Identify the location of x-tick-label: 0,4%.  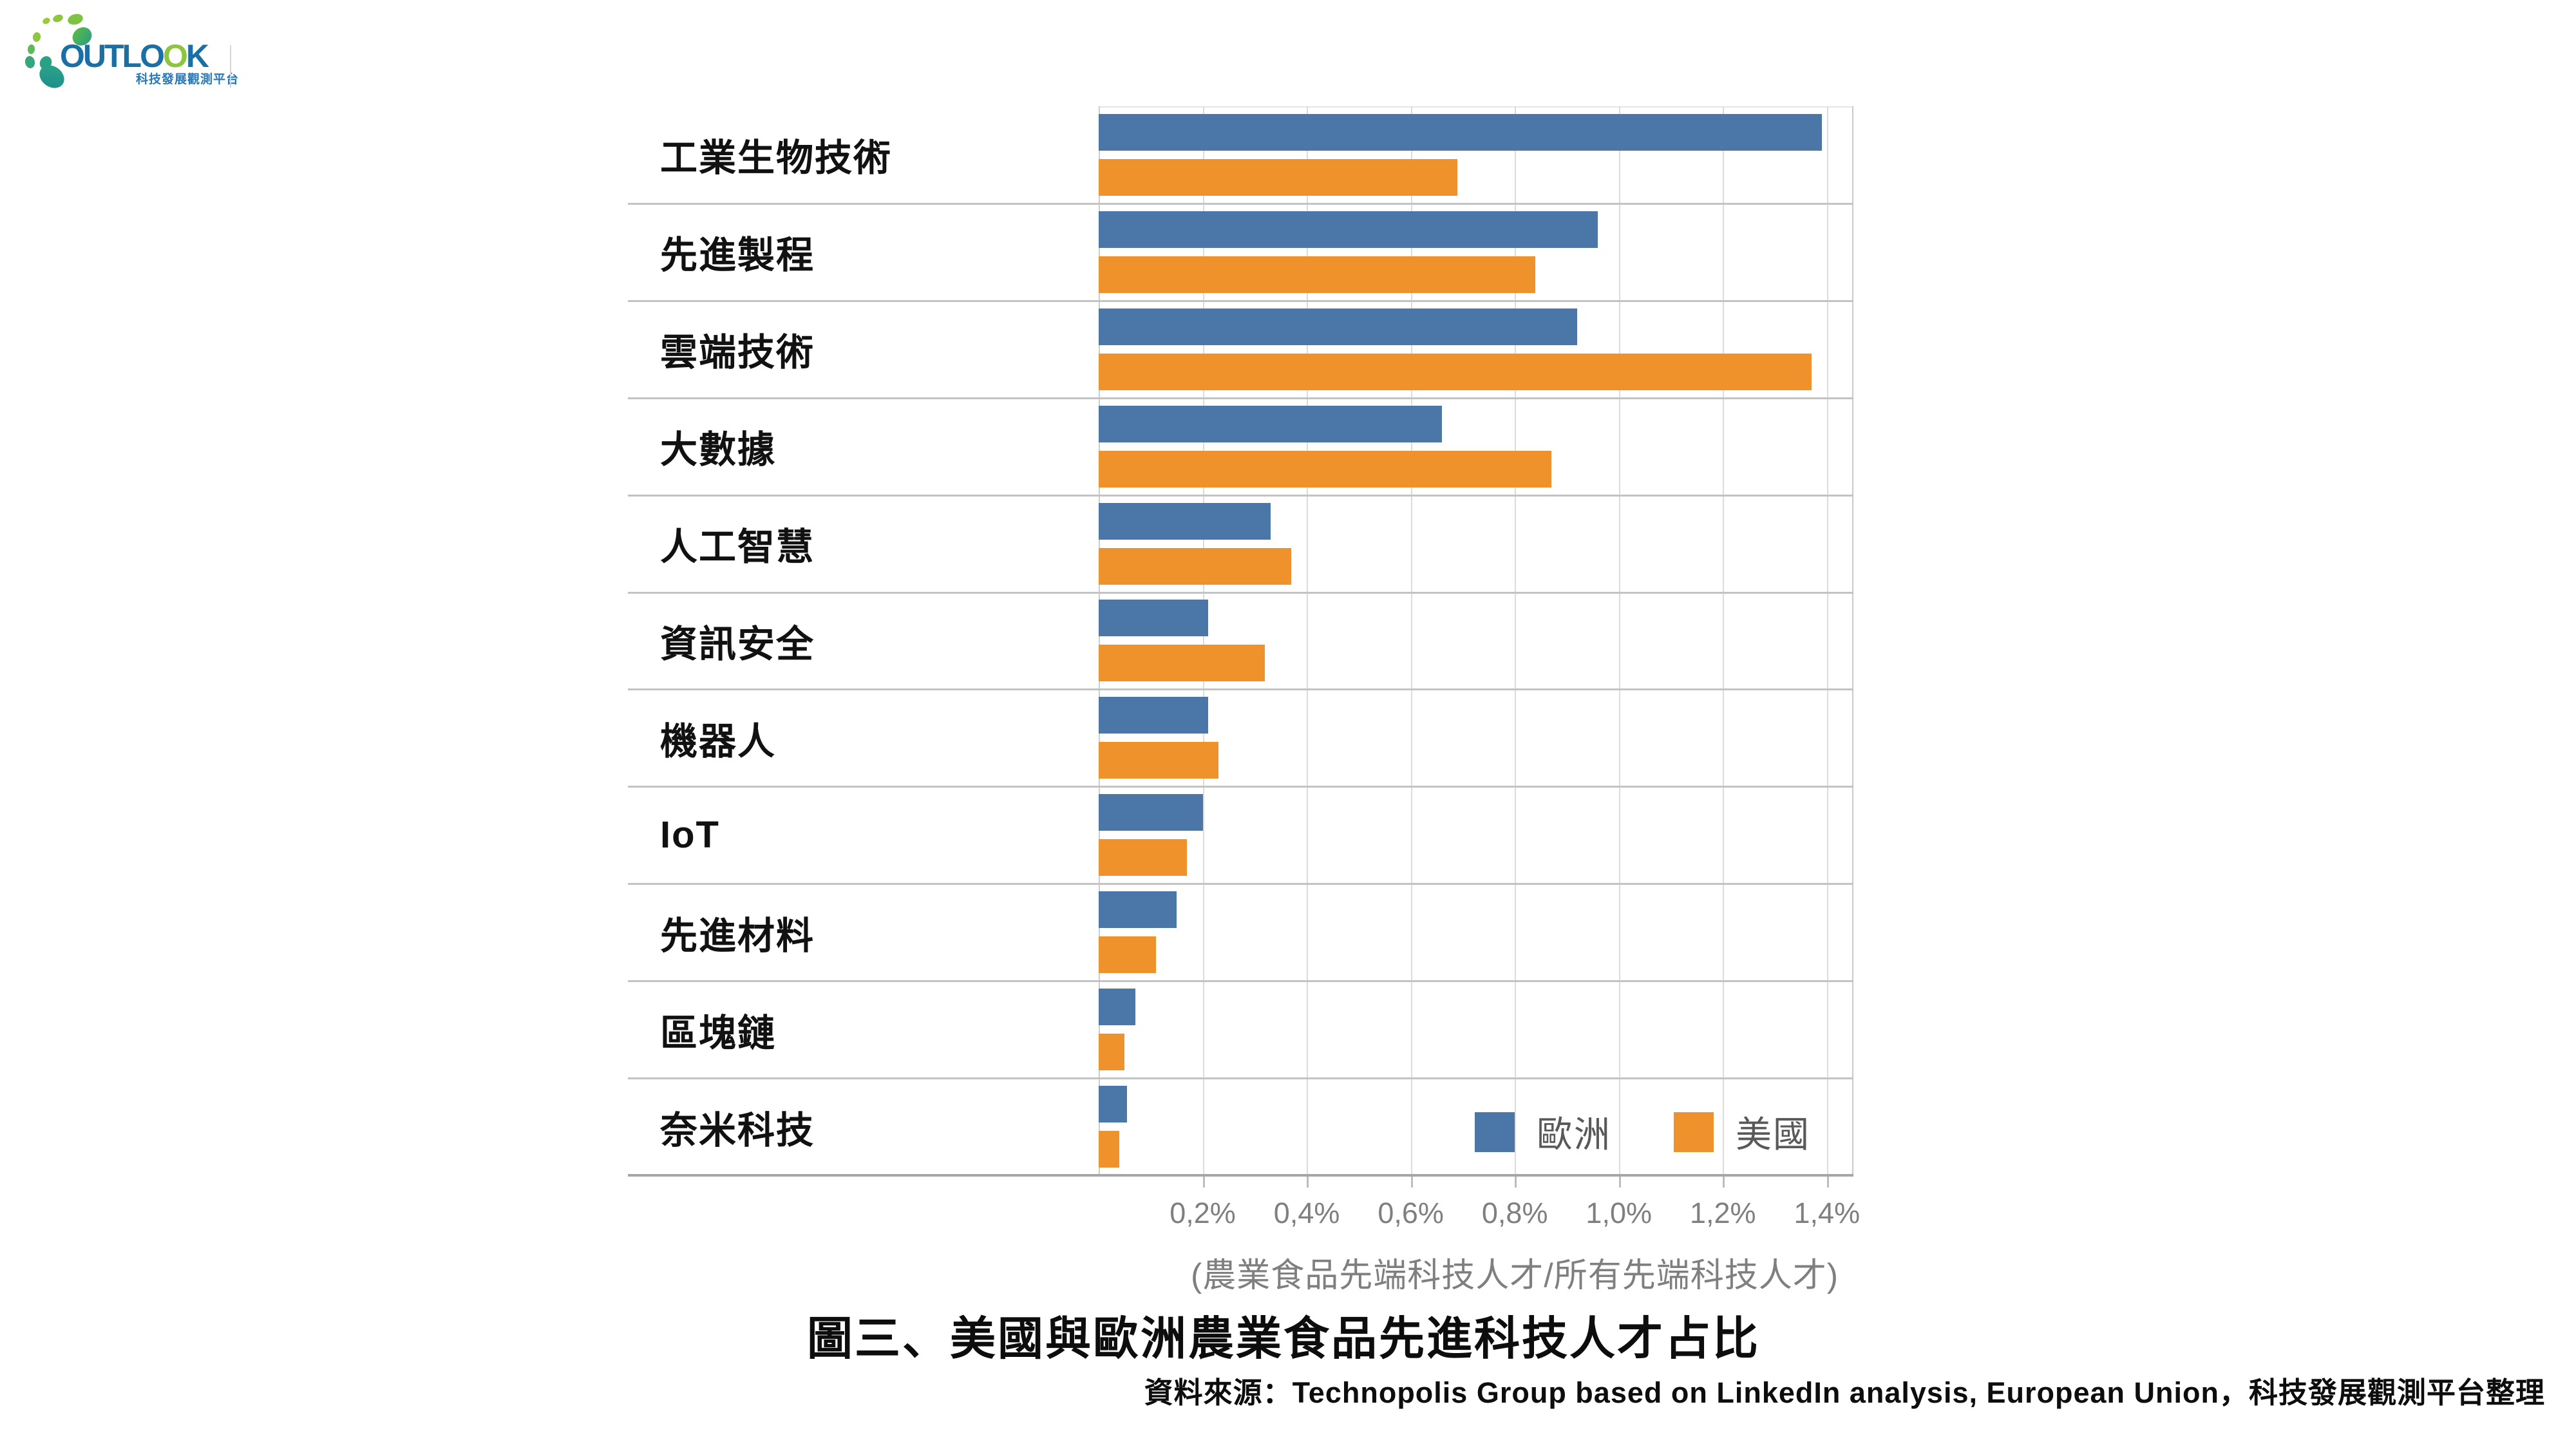
(1306, 1213).